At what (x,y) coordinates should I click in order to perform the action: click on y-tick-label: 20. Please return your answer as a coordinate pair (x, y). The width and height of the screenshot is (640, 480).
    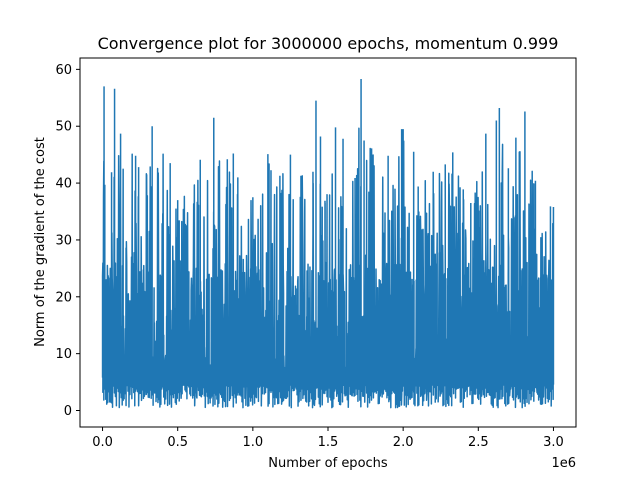
    Looking at the image, I should click on (63, 297).